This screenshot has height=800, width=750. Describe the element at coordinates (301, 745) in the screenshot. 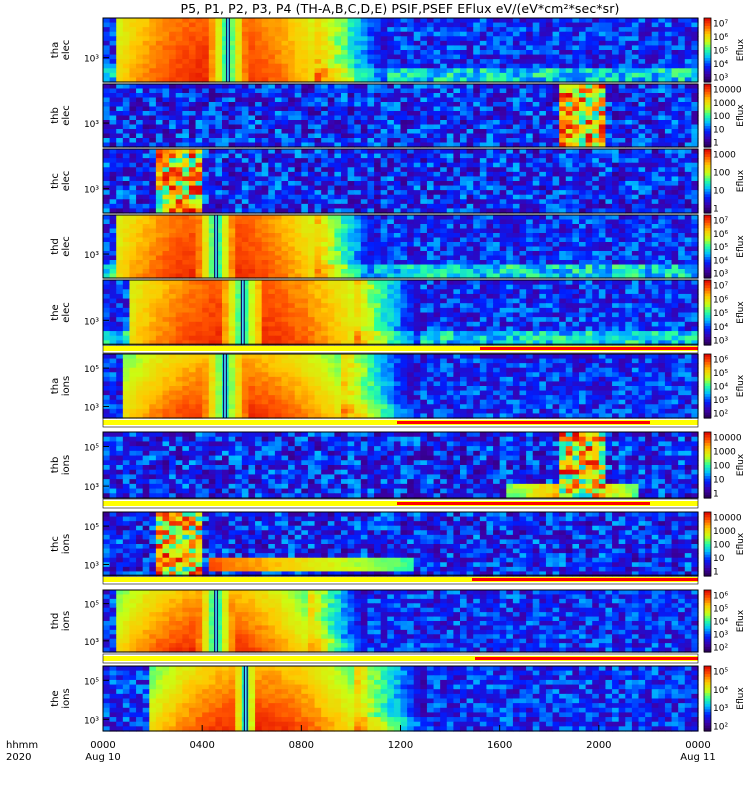

I see `x-tick-label: 0800` at that location.